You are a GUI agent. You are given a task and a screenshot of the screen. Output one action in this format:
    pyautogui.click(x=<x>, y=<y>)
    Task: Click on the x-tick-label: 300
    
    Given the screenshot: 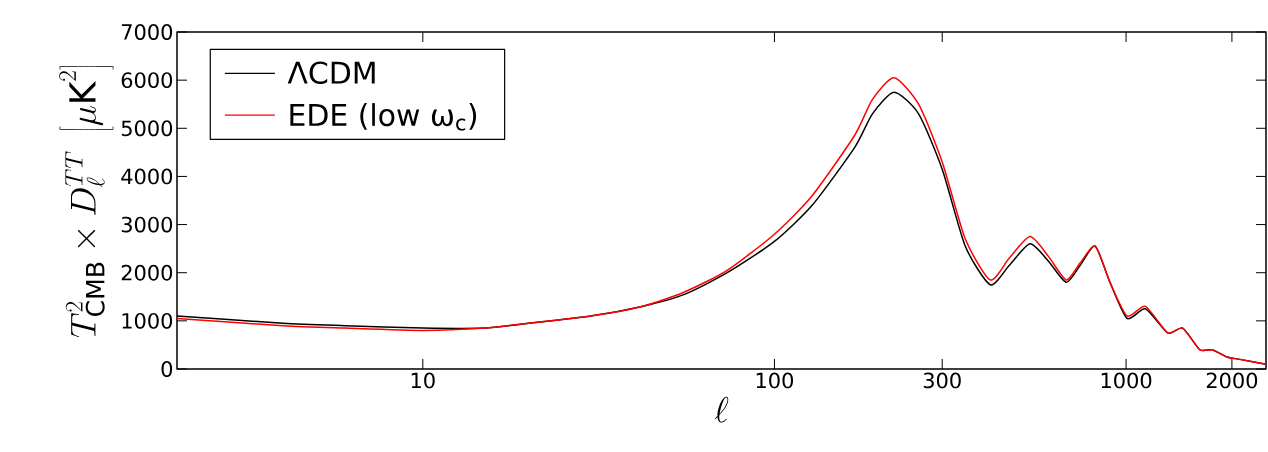 What is the action you would take?
    pyautogui.click(x=942, y=380)
    